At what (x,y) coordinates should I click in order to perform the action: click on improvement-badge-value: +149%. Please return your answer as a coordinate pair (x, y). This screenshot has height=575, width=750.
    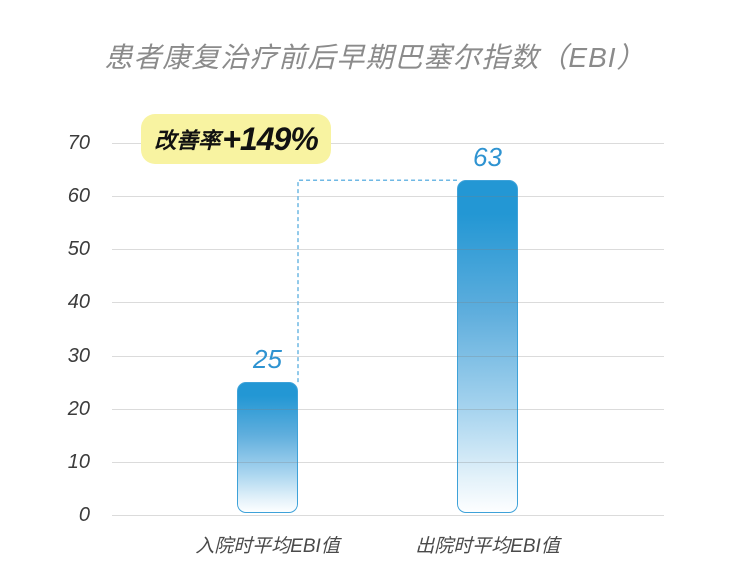
    Looking at the image, I should click on (270, 138).